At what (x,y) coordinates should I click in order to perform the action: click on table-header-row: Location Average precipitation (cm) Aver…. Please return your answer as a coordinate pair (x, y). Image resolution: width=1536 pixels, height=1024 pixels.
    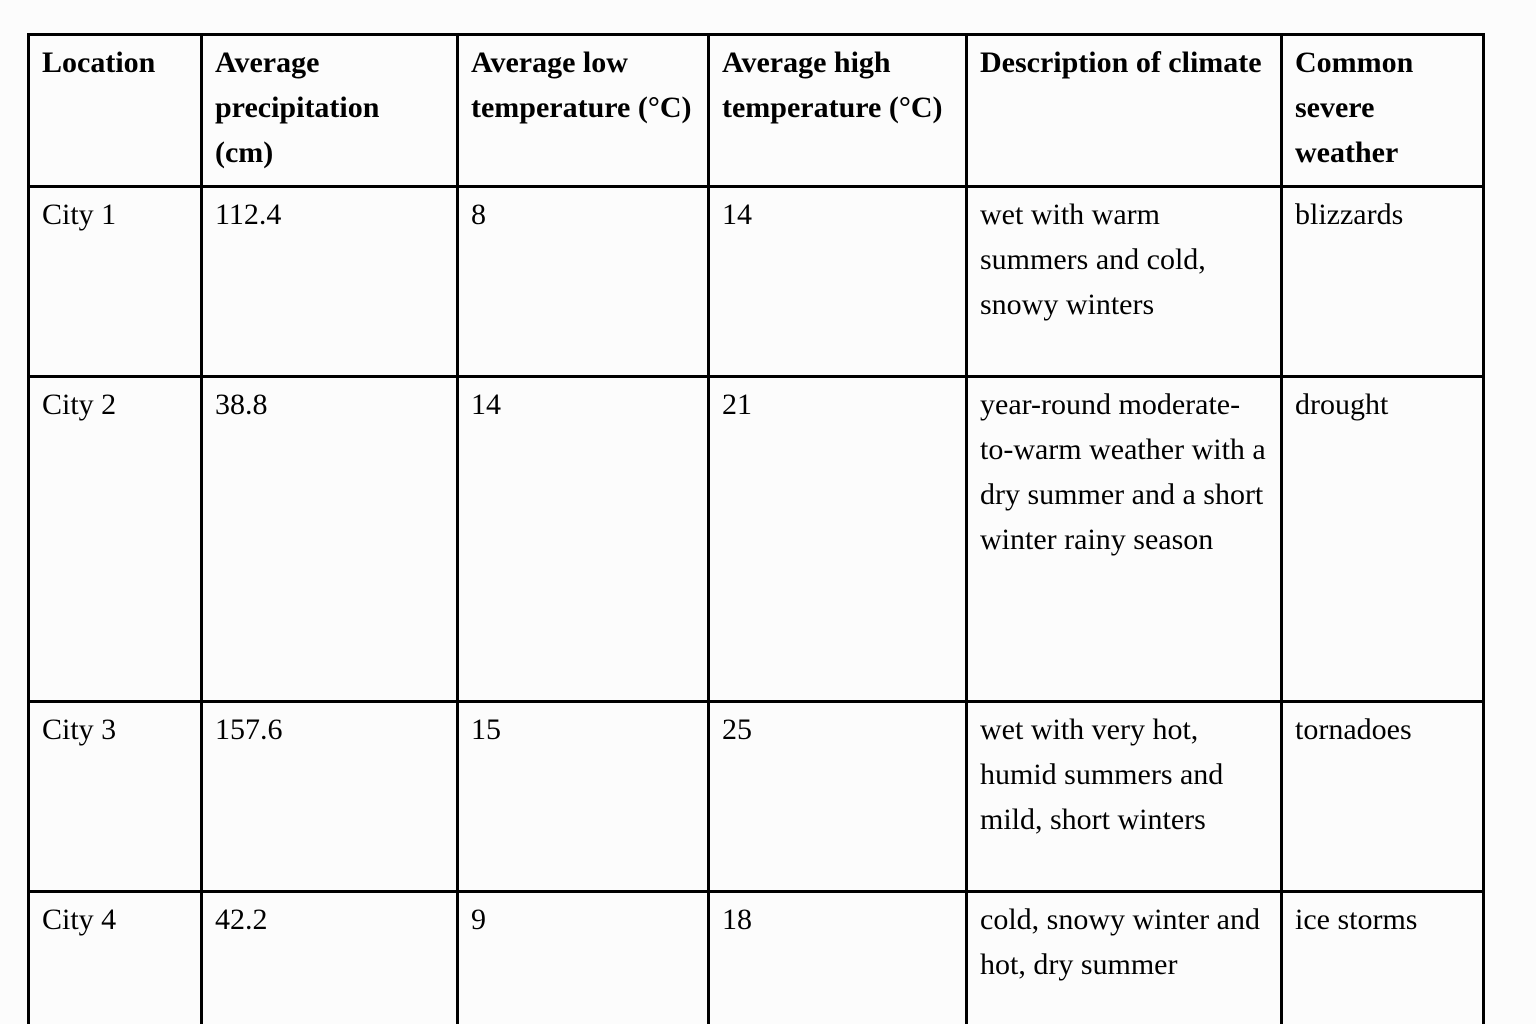
    Looking at the image, I should click on (756, 110).